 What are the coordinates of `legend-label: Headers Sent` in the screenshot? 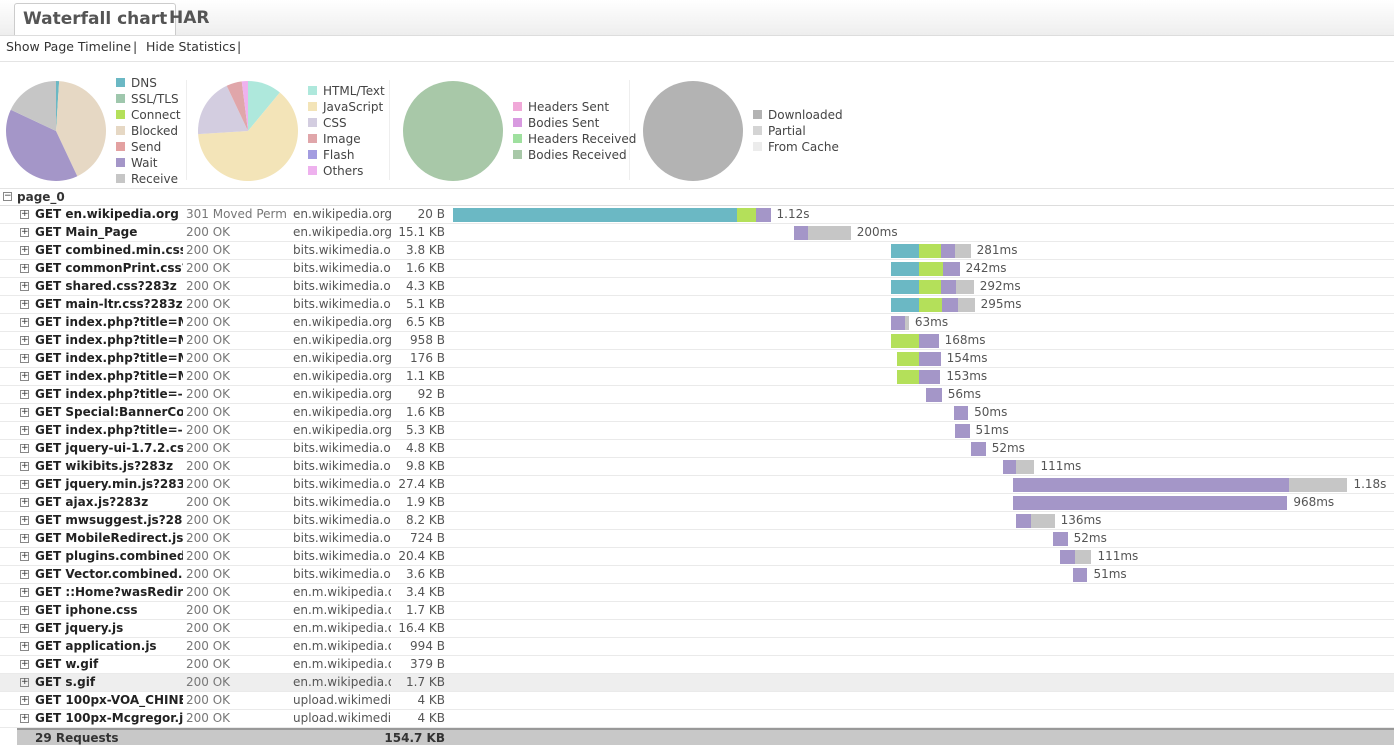 It's located at (568, 107).